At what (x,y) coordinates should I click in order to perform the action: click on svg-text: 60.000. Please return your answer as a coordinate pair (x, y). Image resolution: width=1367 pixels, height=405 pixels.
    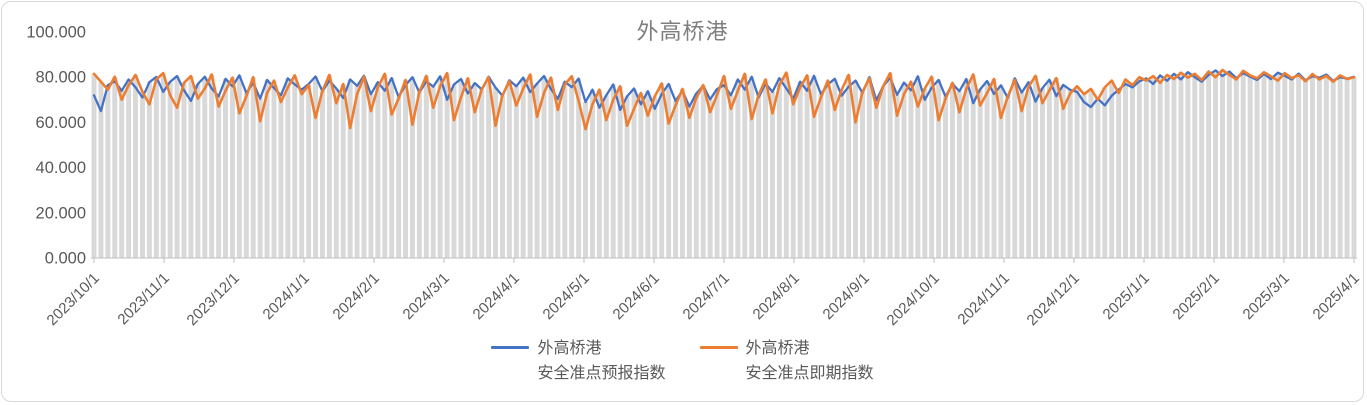
    Looking at the image, I should click on (61, 123).